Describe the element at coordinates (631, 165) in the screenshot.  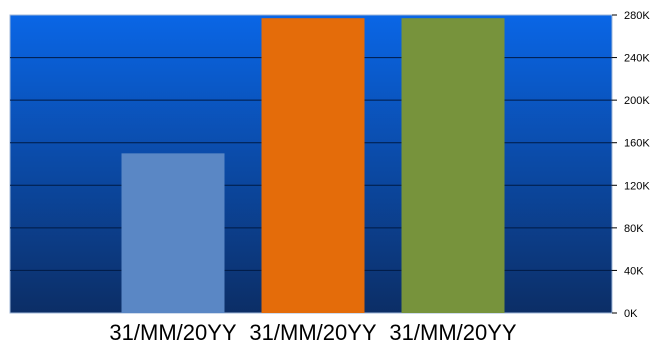
I see `y-axis-ticks: 0K 40K 80K 120K 160K 200K 240K 280K` at that location.